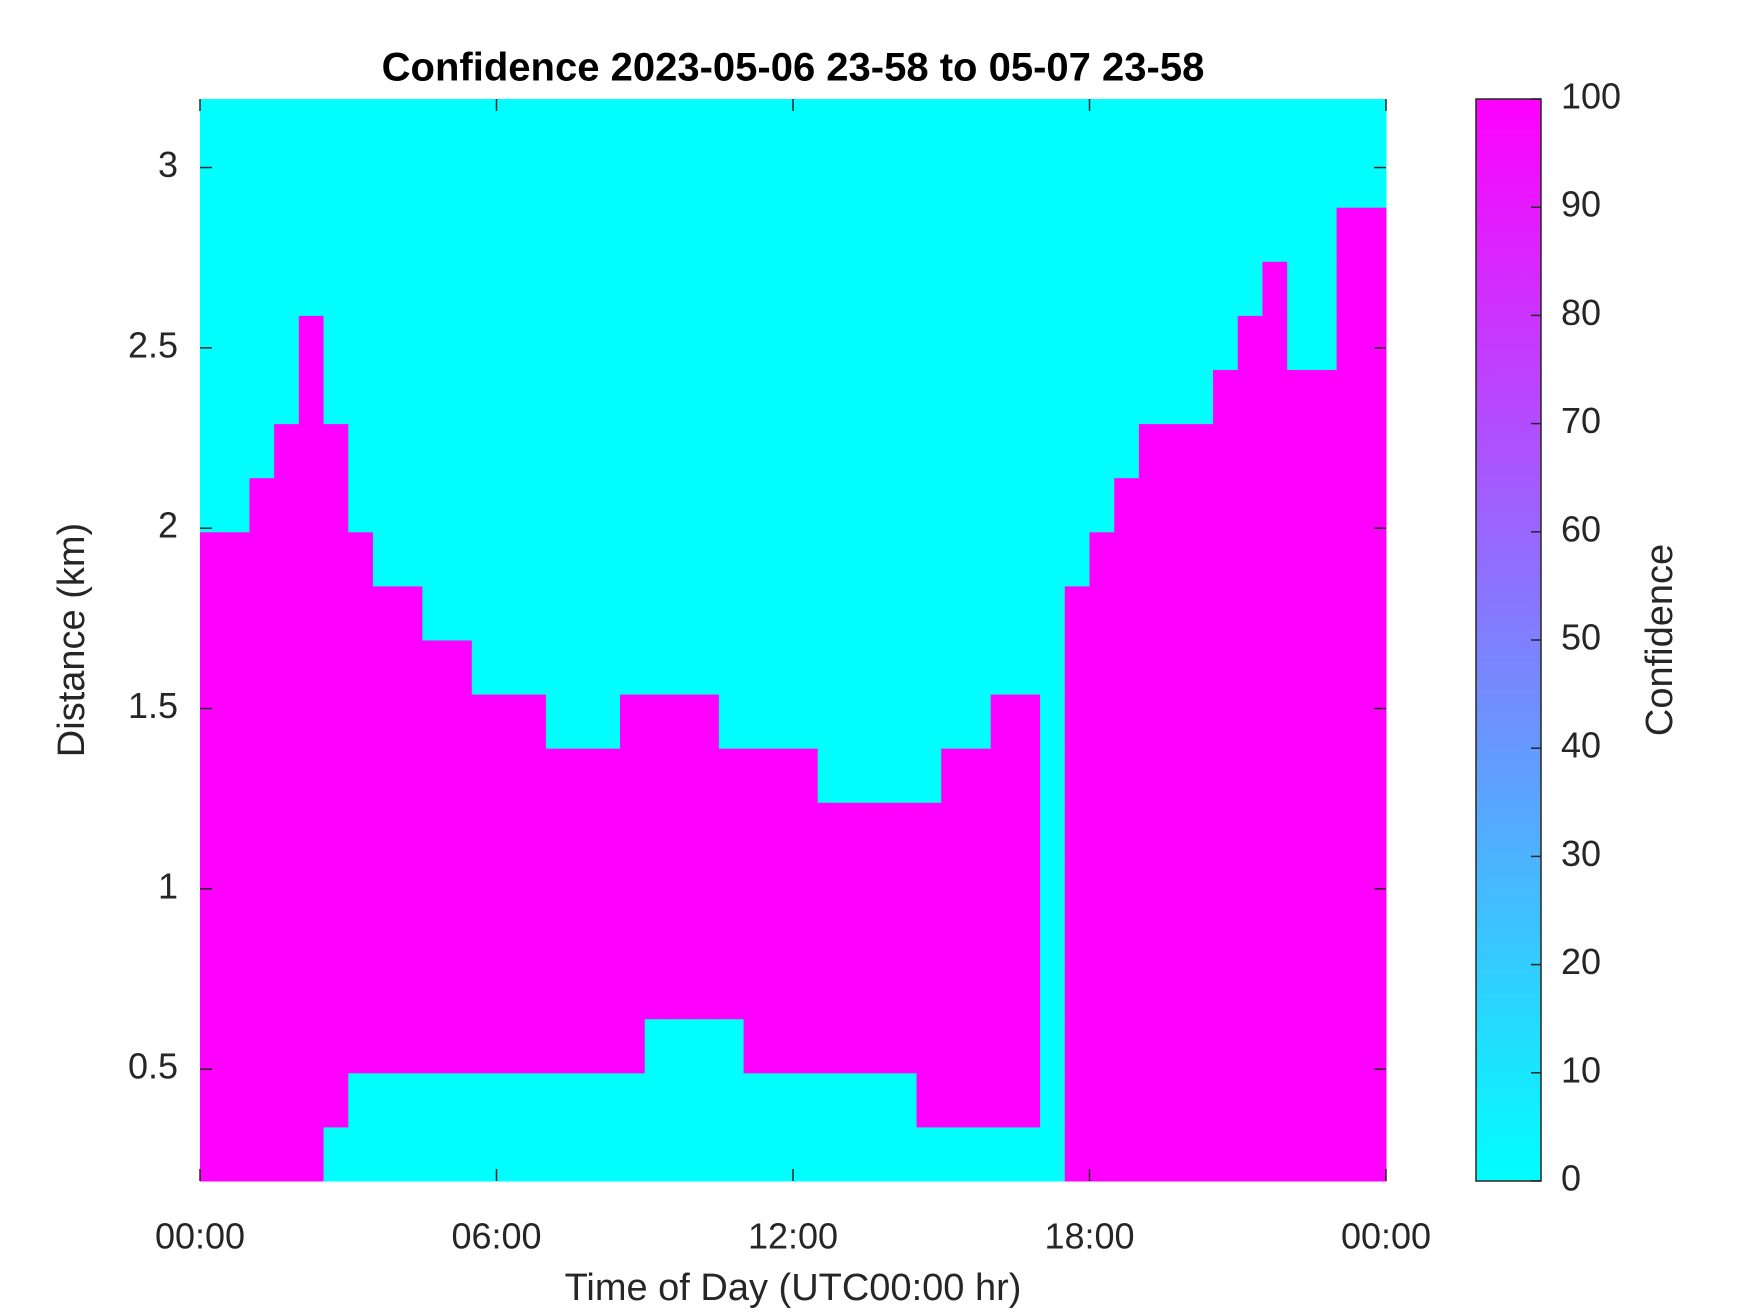 This screenshot has height=1313, width=1750. What do you see at coordinates (1581, 637) in the screenshot?
I see `colorbar-tick-label: 50` at bounding box center [1581, 637].